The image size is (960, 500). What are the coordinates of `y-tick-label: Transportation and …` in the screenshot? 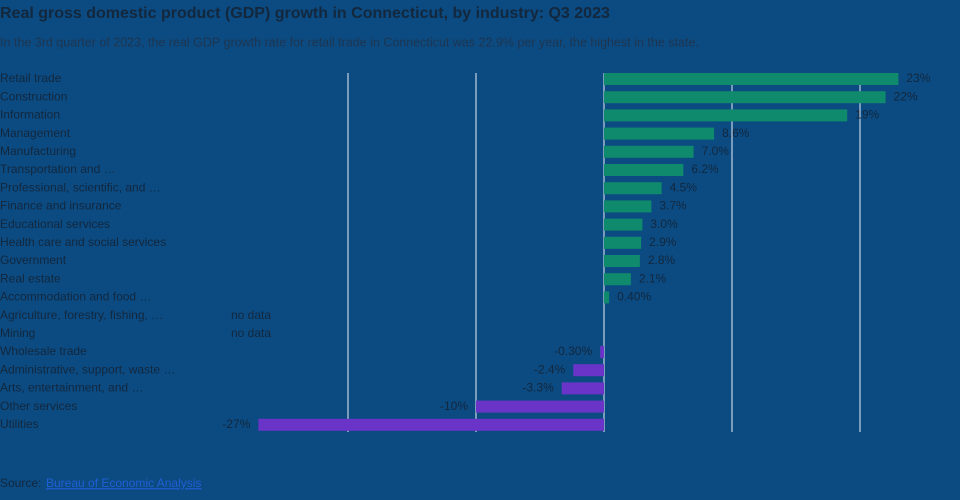 It's located at (58, 169).